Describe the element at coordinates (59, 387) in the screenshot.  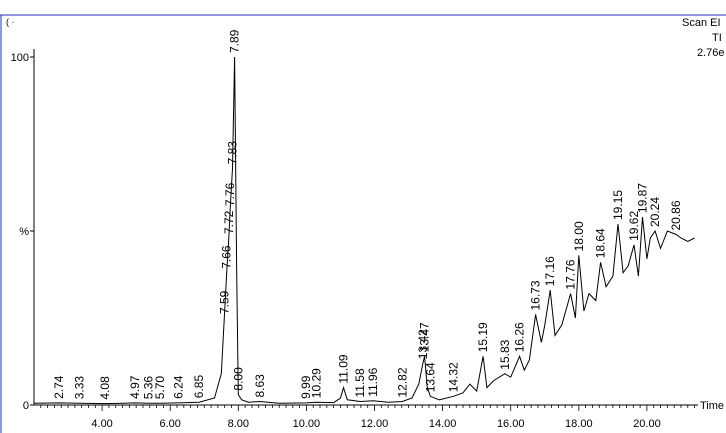
I see `peak-label: 2.74` at that location.